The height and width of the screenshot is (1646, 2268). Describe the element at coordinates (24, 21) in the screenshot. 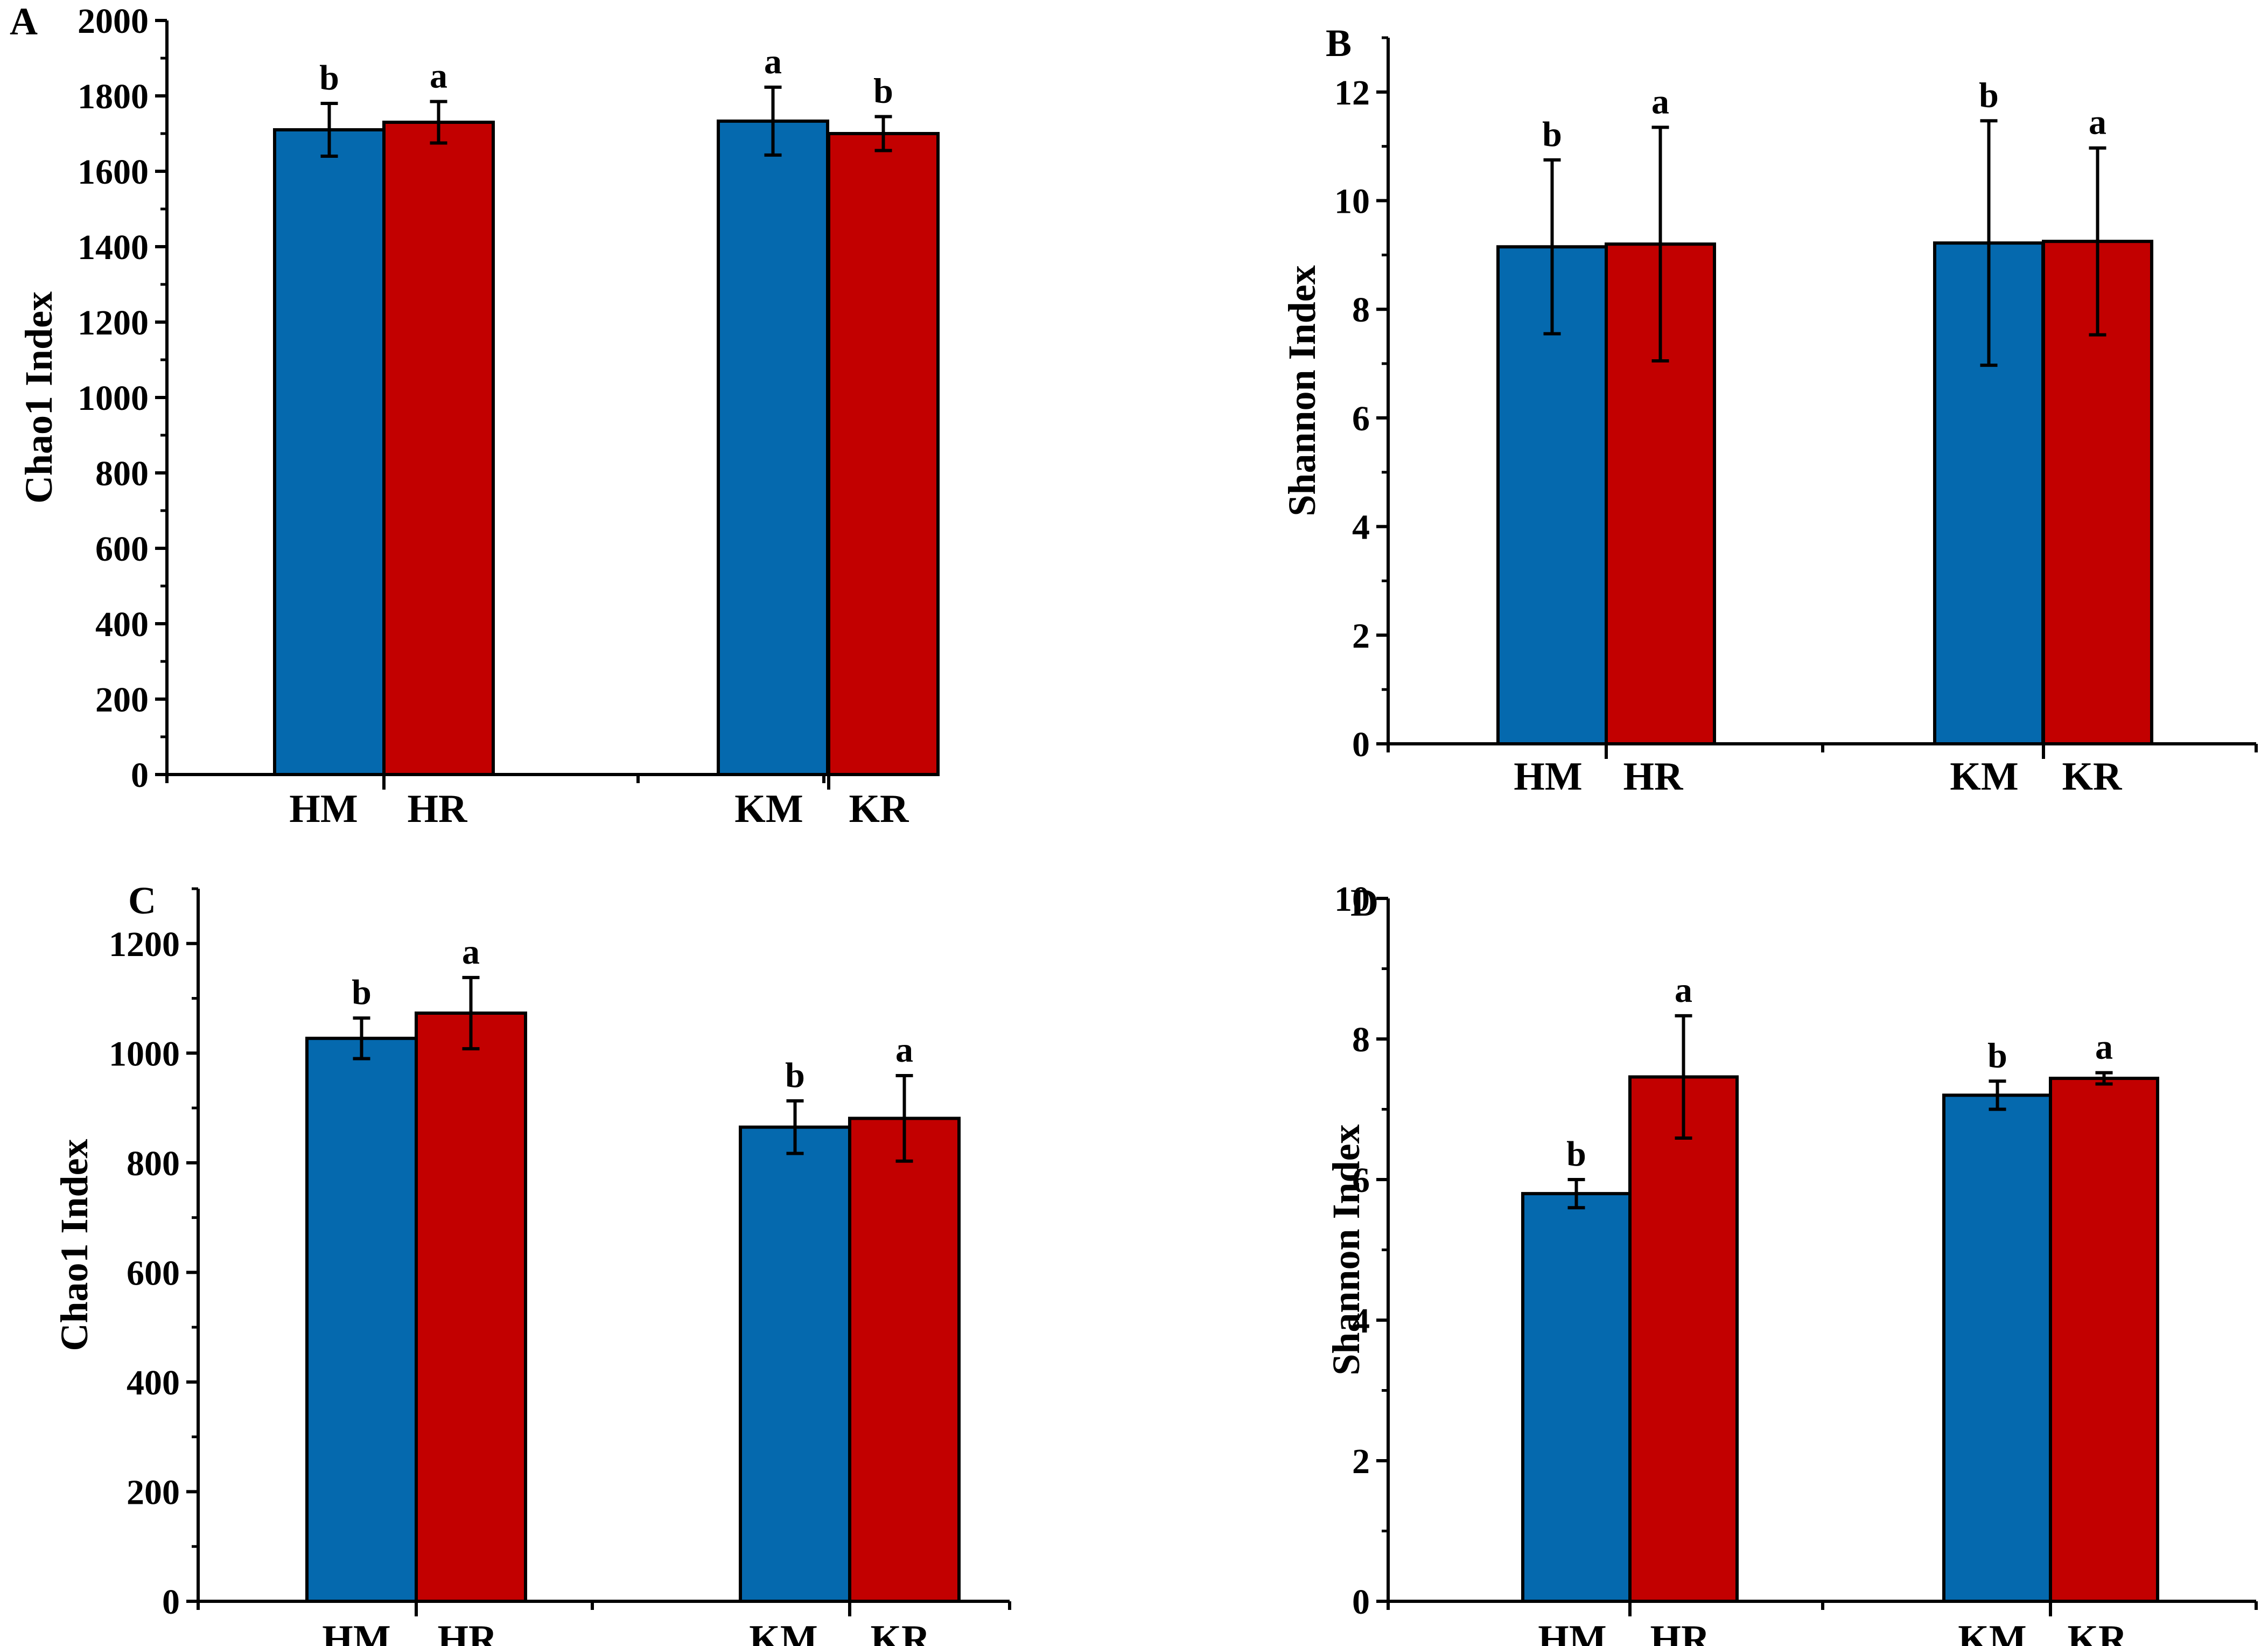

I see `panel-letter: A` at that location.